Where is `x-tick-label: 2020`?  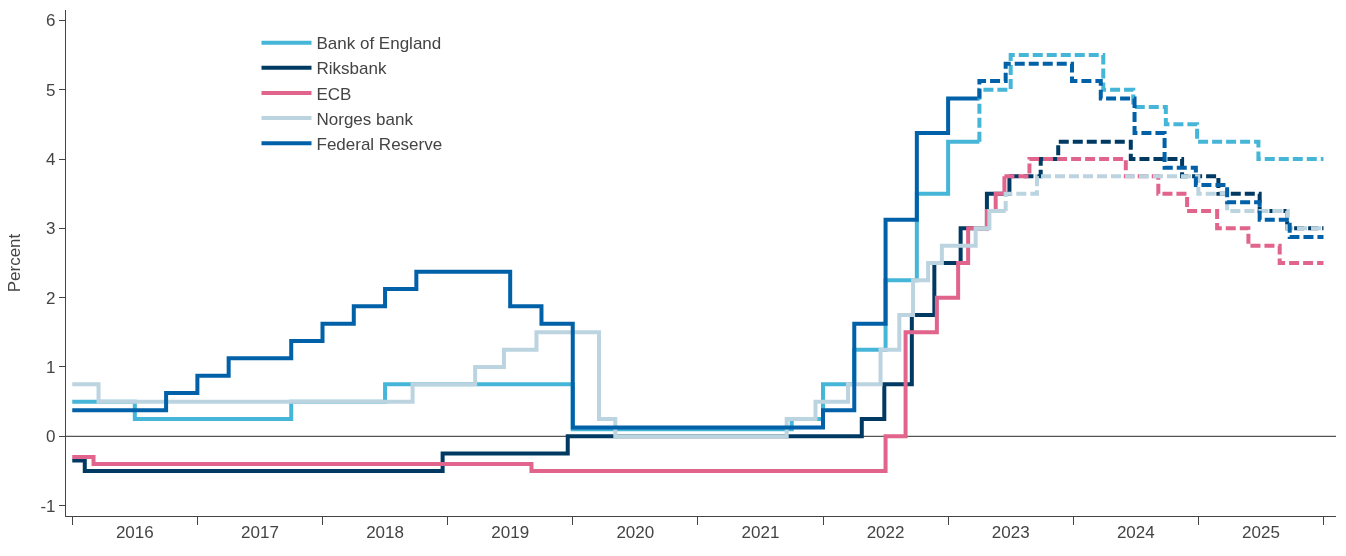 x-tick-label: 2020 is located at coordinates (635, 532).